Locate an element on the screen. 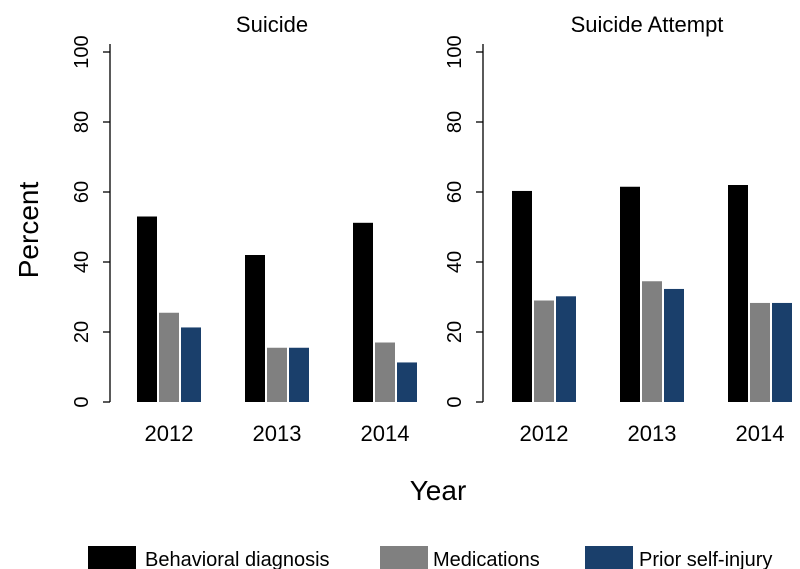 The width and height of the screenshot is (800, 569). x-axis-title: Year is located at coordinates (438, 490).